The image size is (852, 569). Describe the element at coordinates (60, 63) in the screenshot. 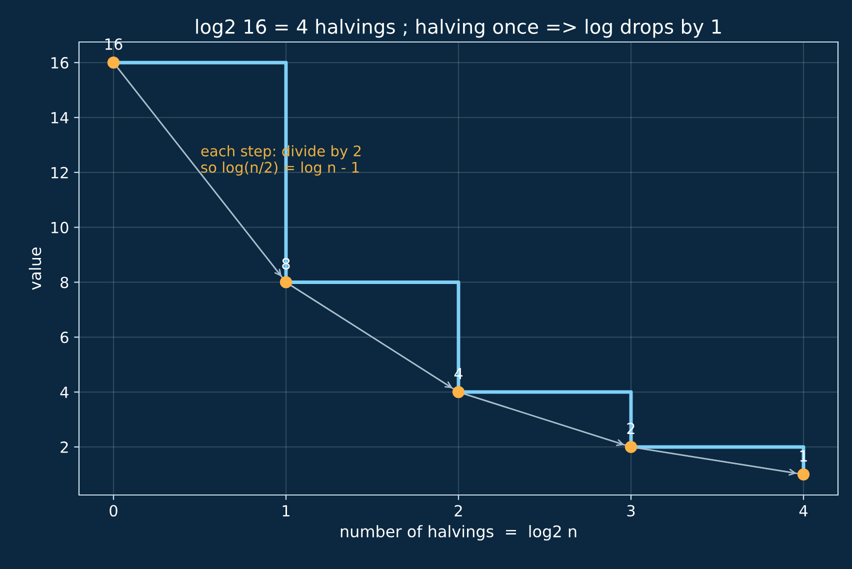

I see `y-tick-label: 16` at that location.